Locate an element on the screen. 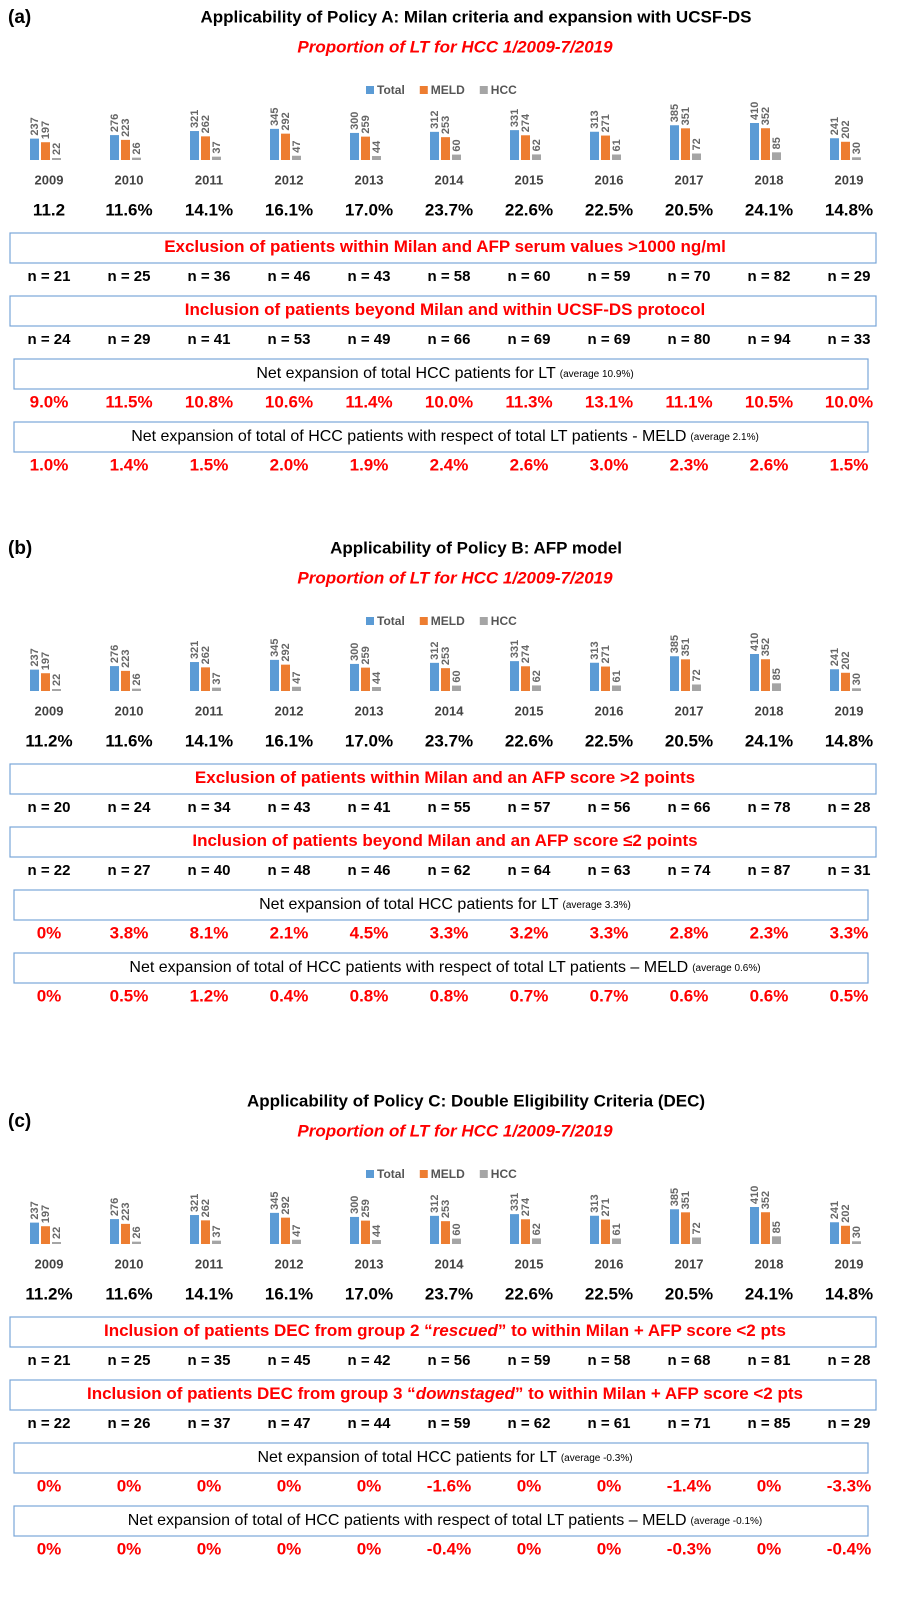 The width and height of the screenshot is (897, 1599). bar-value-label: 37 is located at coordinates (217, 147).